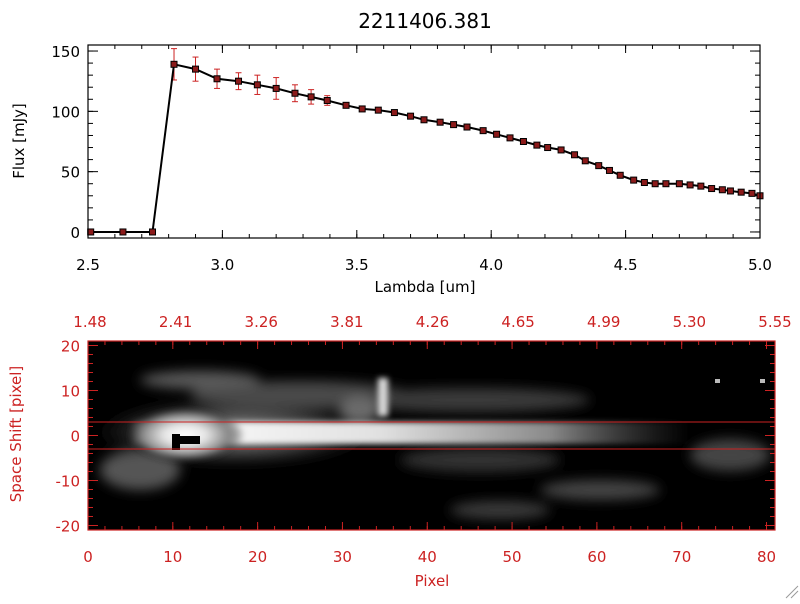 The height and width of the screenshot is (604, 800). Describe the element at coordinates (68, 437) in the screenshot. I see `image-y-tick-labels: -20 -10 0 10 20` at that location.